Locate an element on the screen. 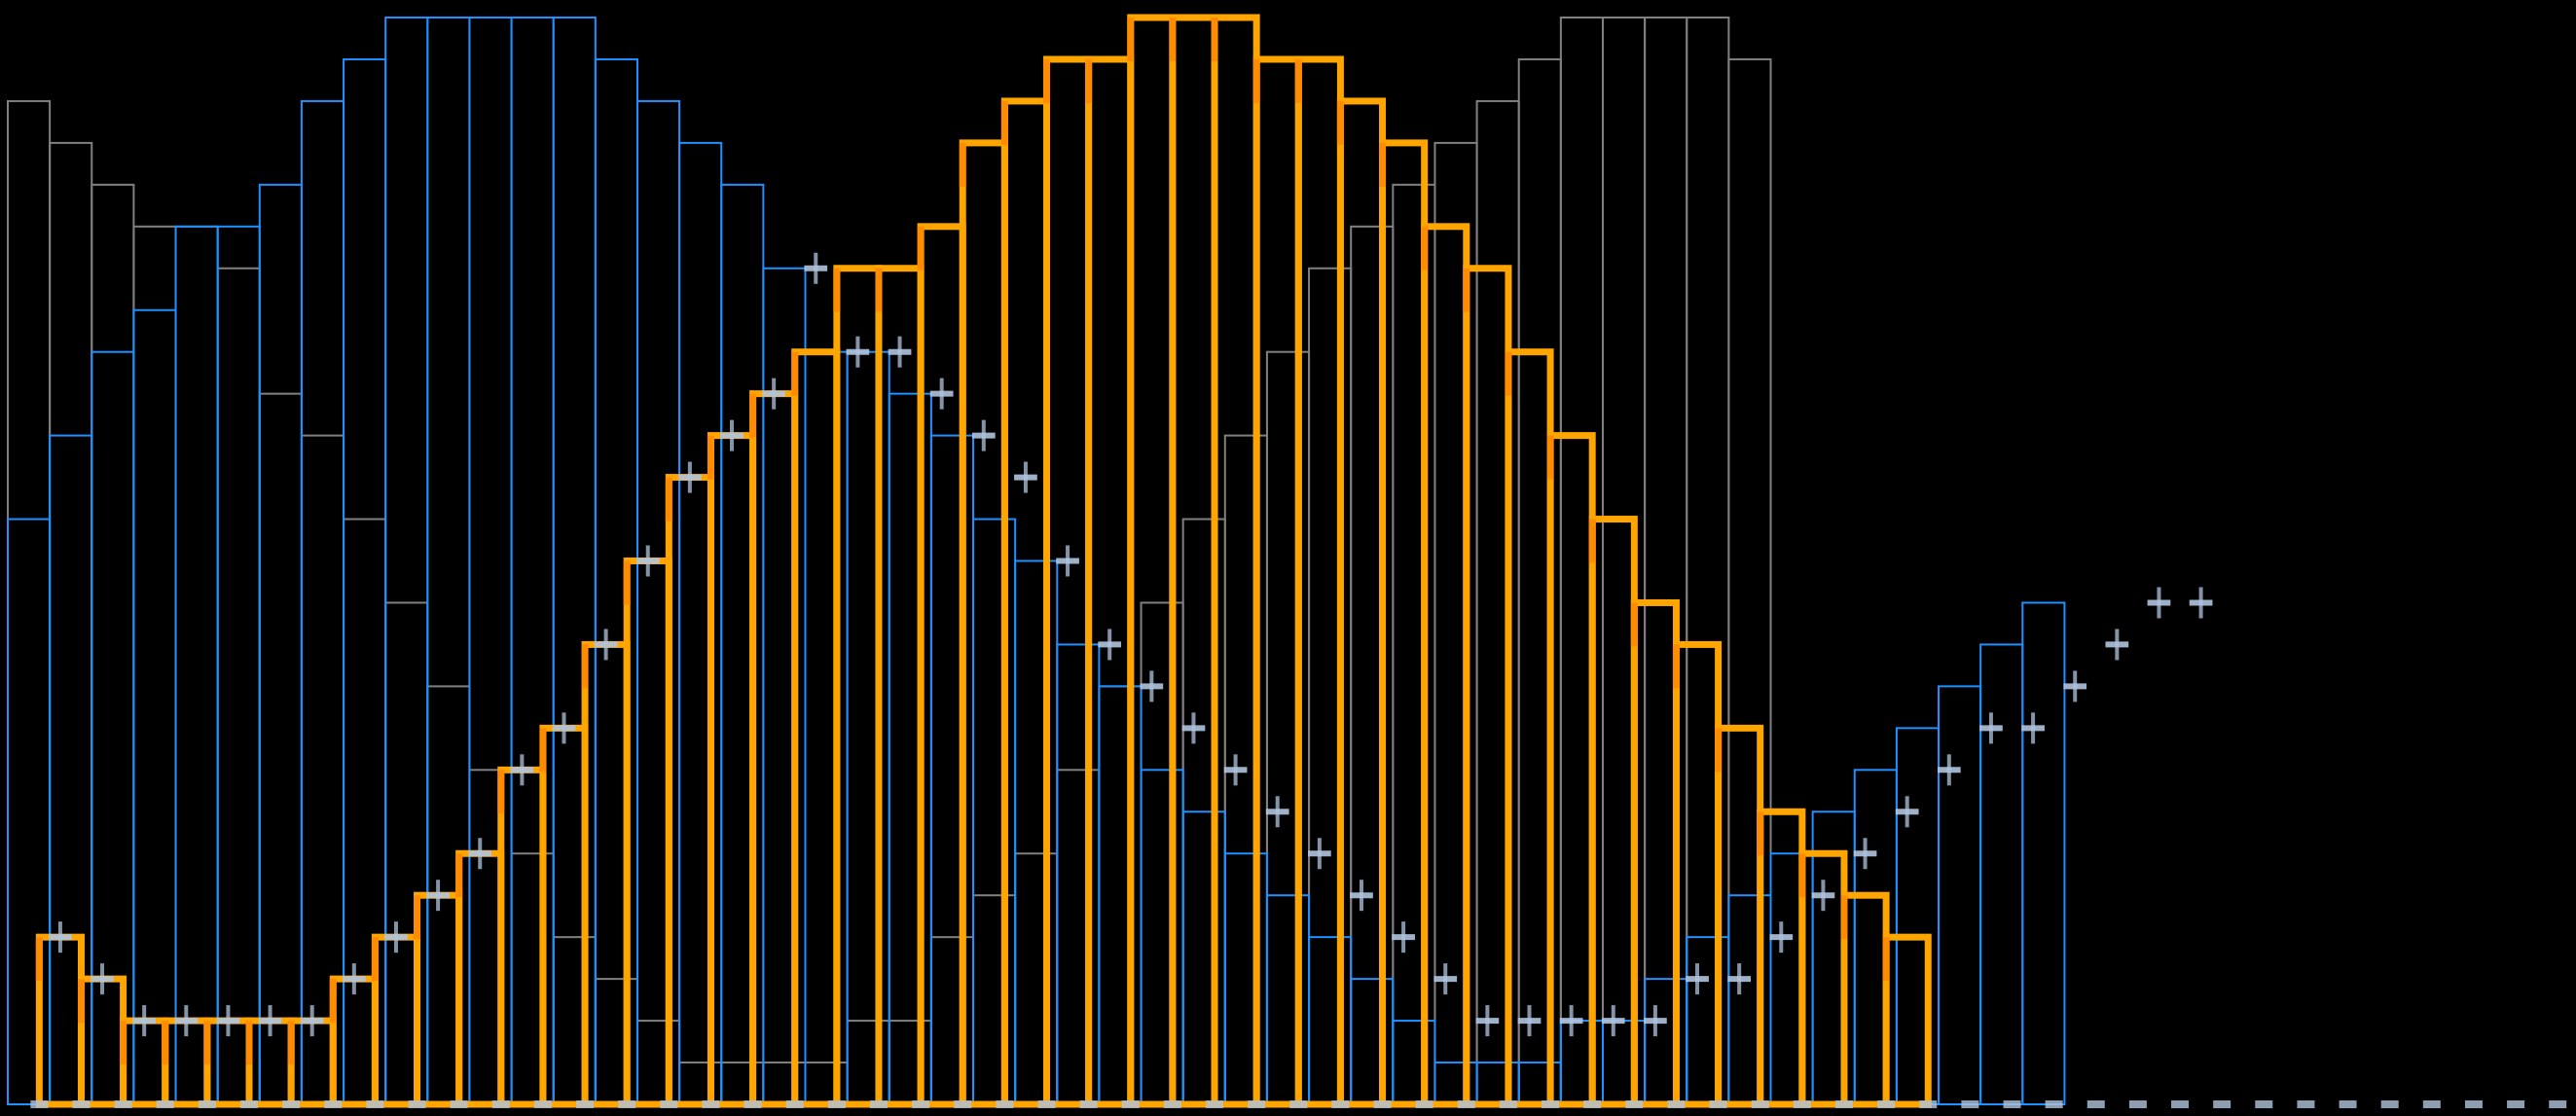 The width and height of the screenshot is (2576, 1116). baseline-markers is located at coordinates (1298, 1104).